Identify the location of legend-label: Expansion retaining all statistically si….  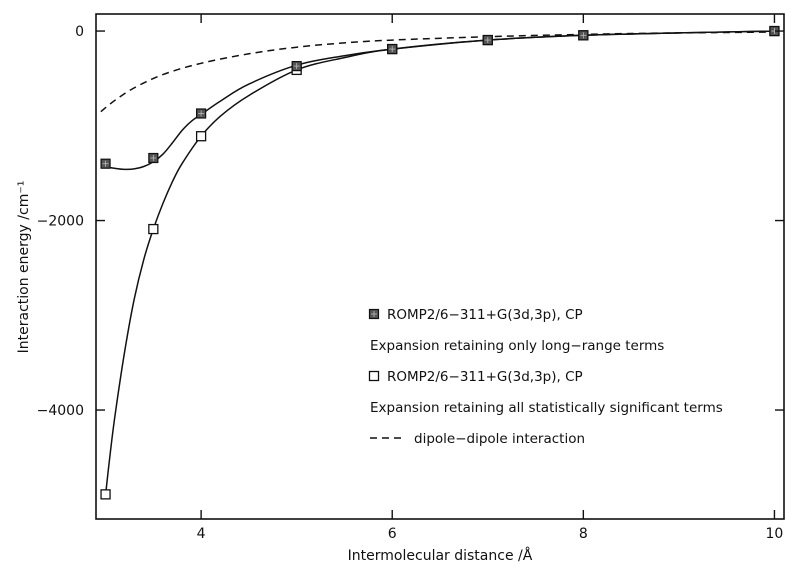
(546, 408).